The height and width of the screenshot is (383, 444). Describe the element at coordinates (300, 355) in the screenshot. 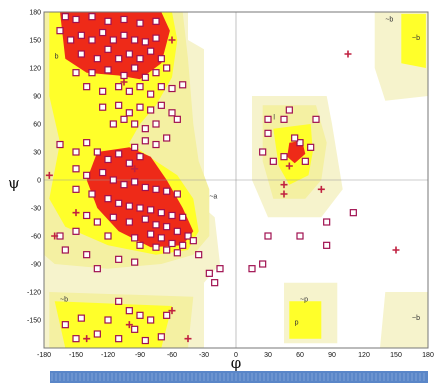

I see `x-tick-label: 60` at that location.